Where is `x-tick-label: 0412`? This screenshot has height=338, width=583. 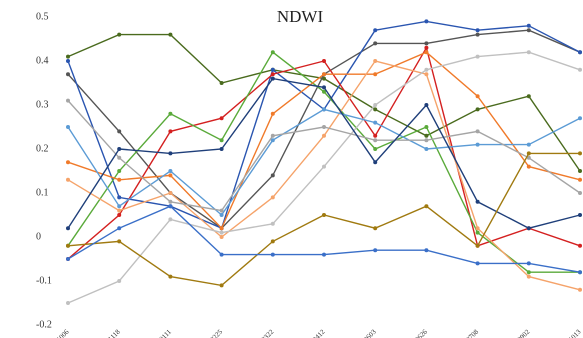
x-tick-label: 0412 is located at coordinates (319, 333).